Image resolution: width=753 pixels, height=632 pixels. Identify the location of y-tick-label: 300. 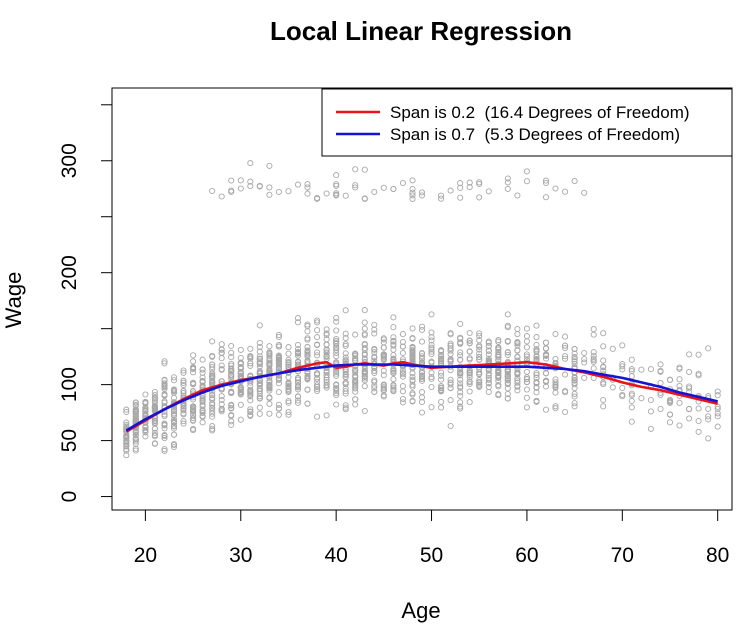
(69, 160).